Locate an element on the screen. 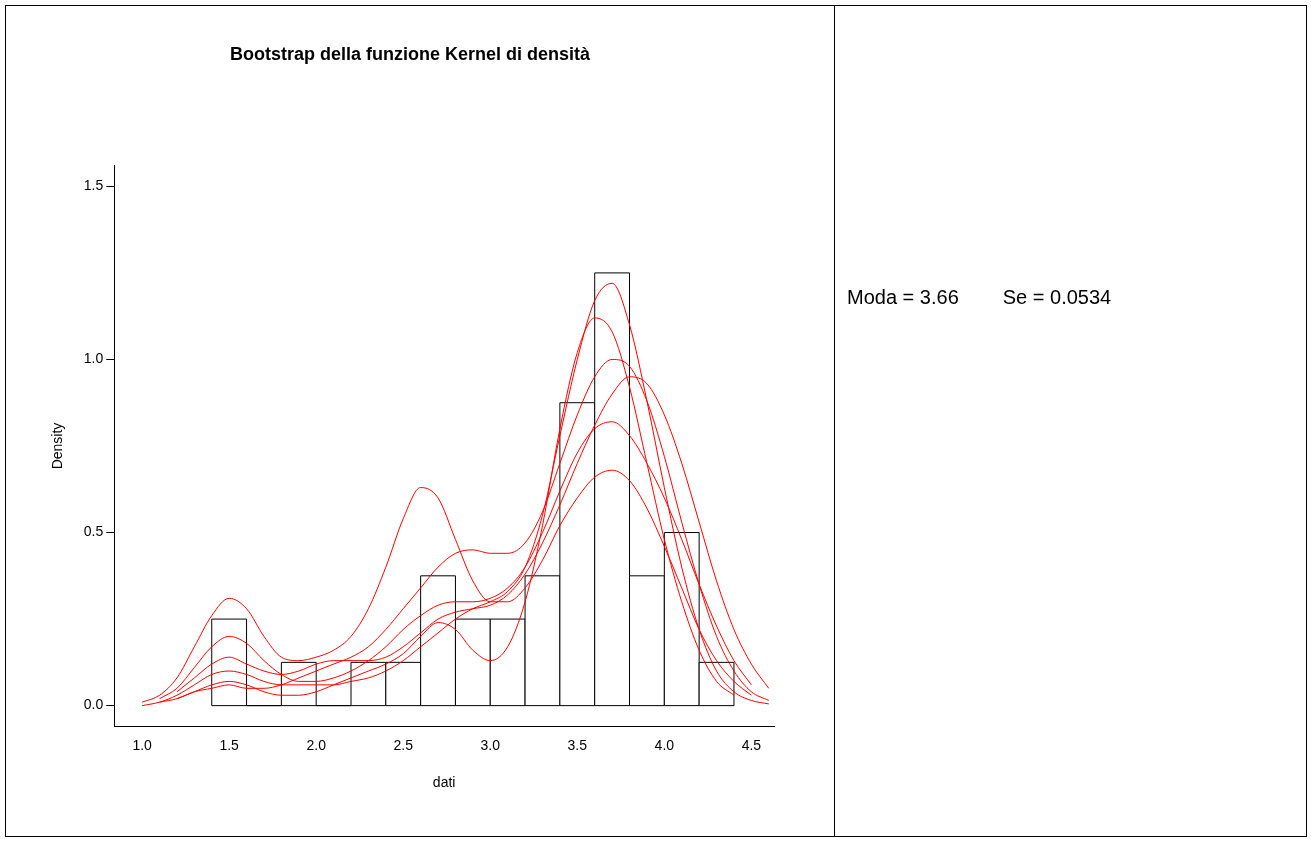  x-tick-label: 2.0 is located at coordinates (316, 744).